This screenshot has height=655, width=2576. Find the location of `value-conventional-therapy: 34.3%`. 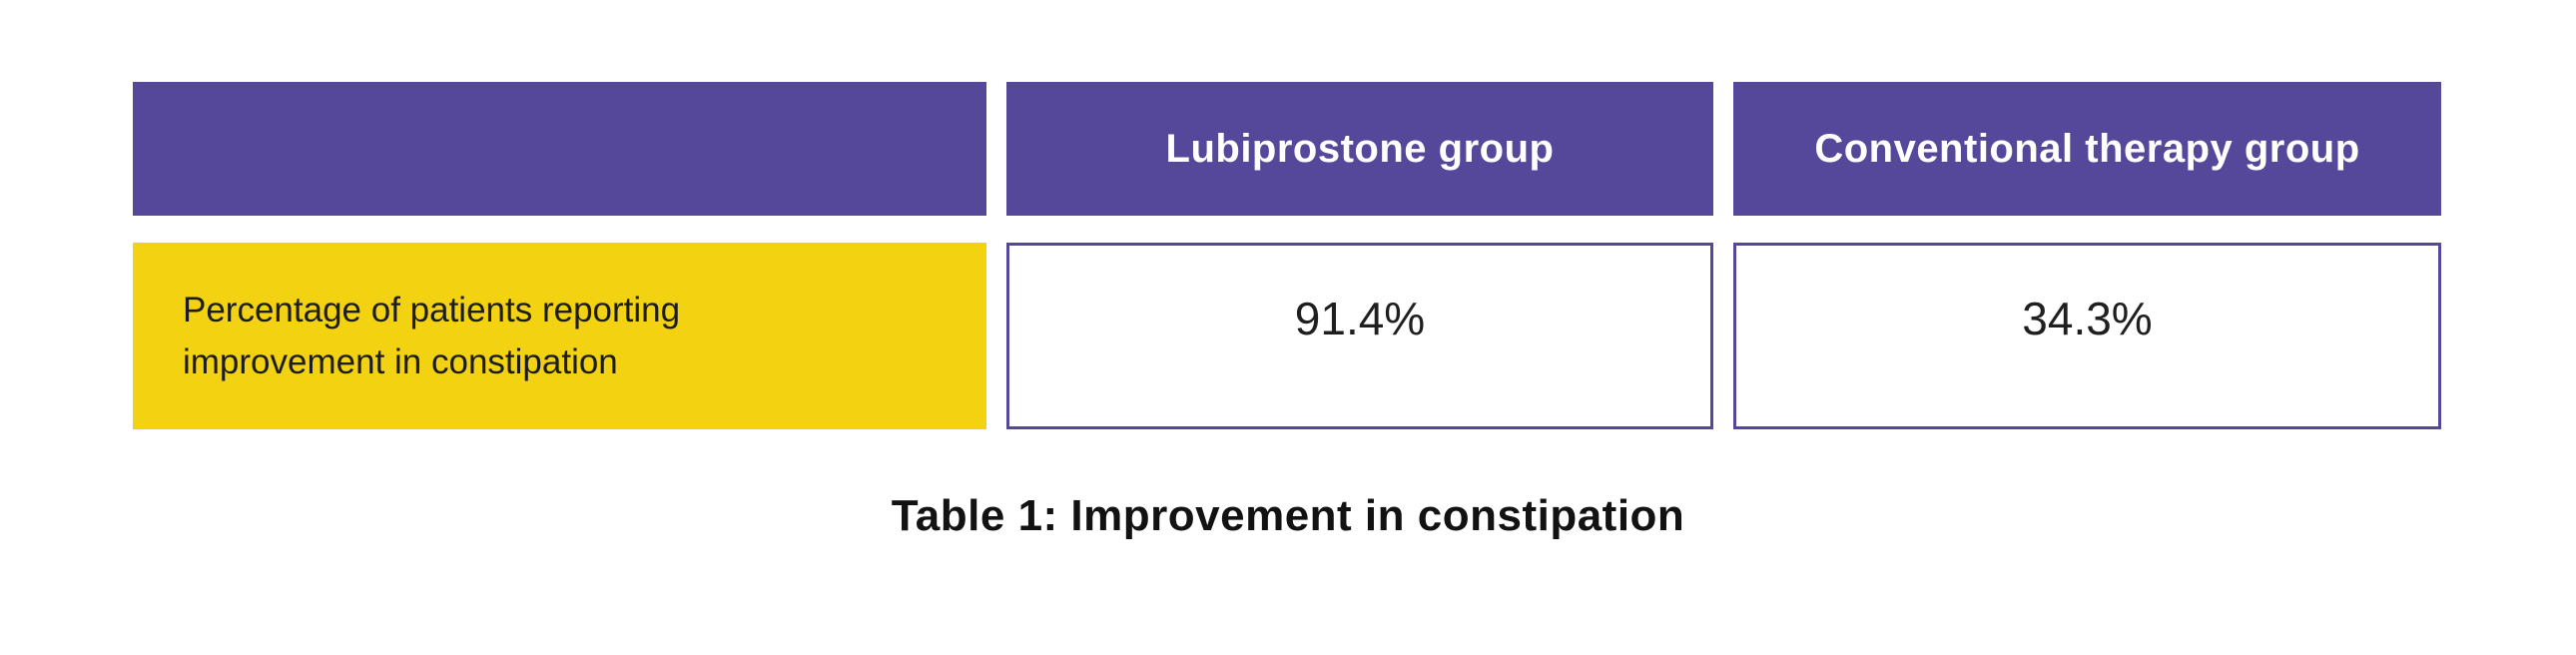

value-conventional-therapy: 34.3% is located at coordinates (2087, 318).